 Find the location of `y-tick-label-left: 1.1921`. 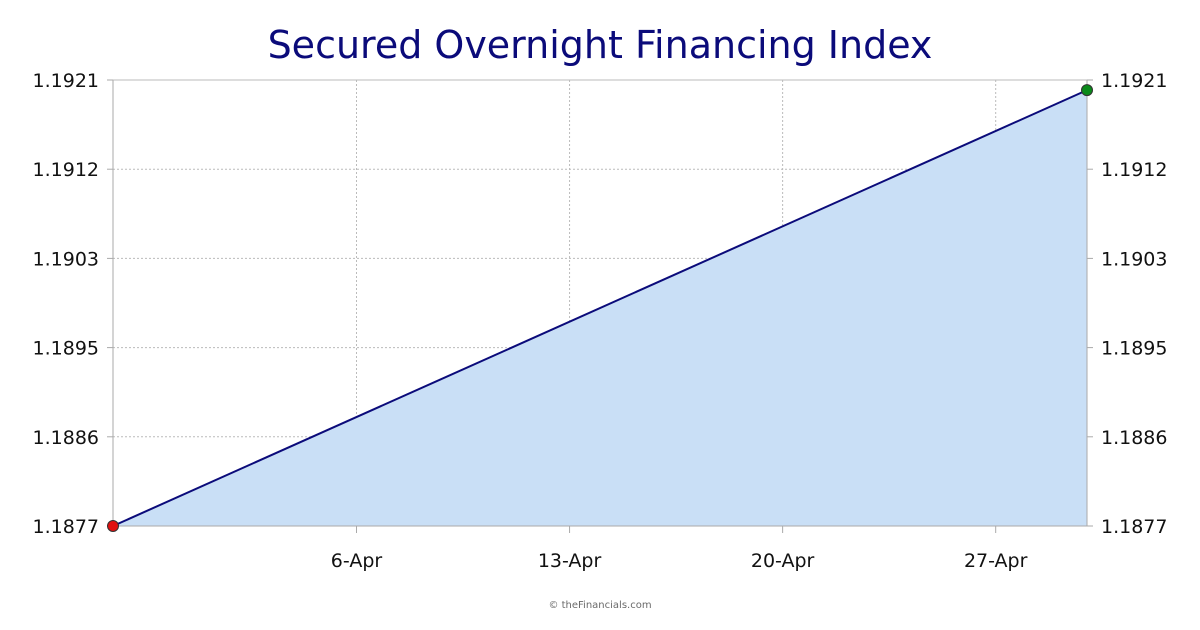

y-tick-label-left: 1.1921 is located at coordinates (66, 81).